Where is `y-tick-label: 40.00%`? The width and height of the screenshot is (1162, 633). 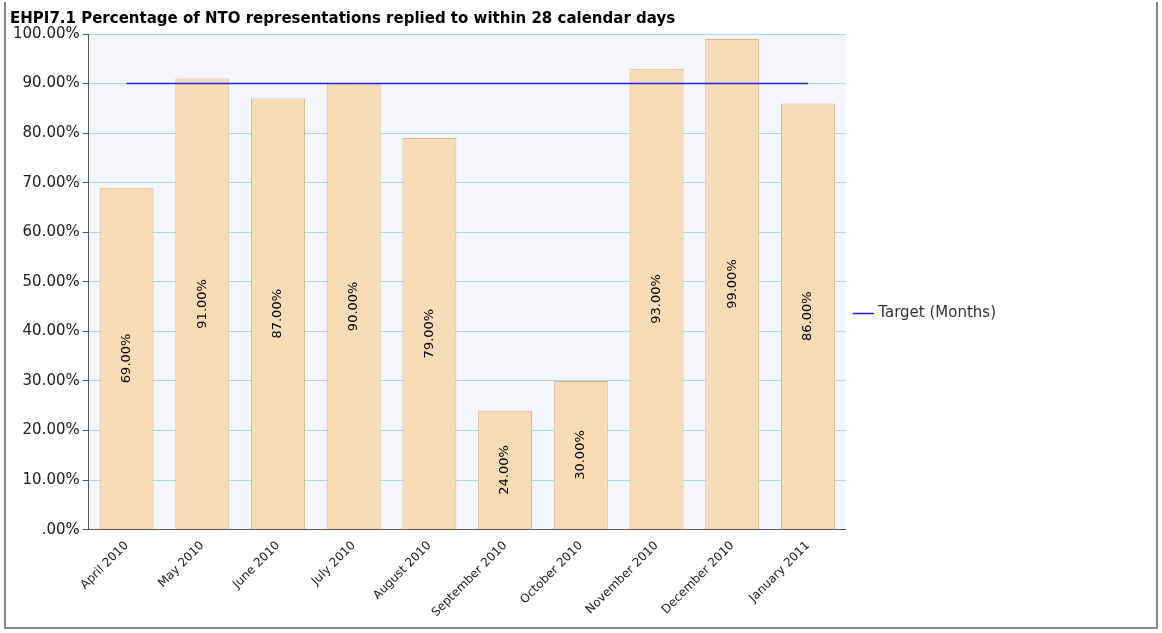 y-tick-label: 40.00% is located at coordinates (51, 330).